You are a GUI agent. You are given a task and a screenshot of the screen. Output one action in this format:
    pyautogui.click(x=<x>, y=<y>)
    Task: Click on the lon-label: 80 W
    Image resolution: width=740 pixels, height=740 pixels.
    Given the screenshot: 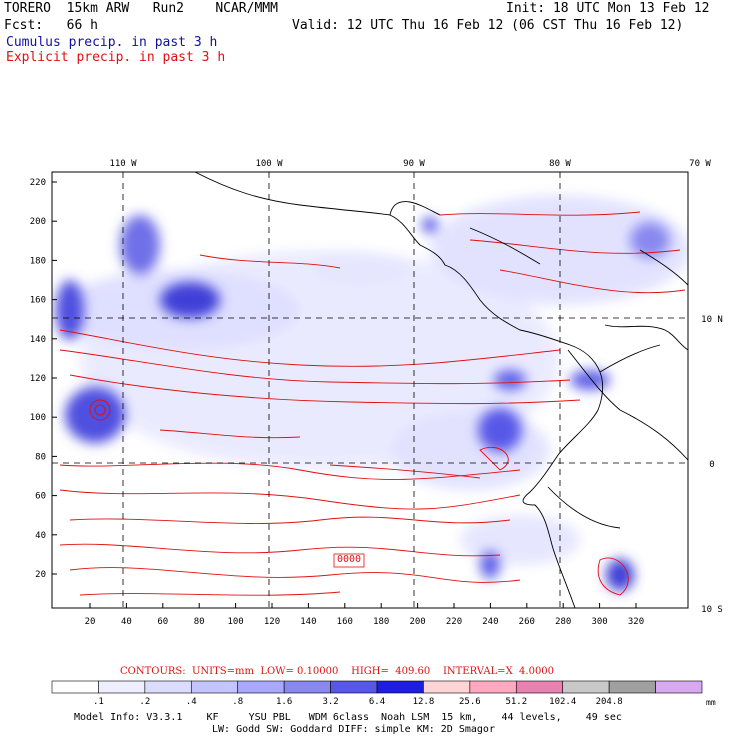 What is the action you would take?
    pyautogui.click(x=560, y=164)
    